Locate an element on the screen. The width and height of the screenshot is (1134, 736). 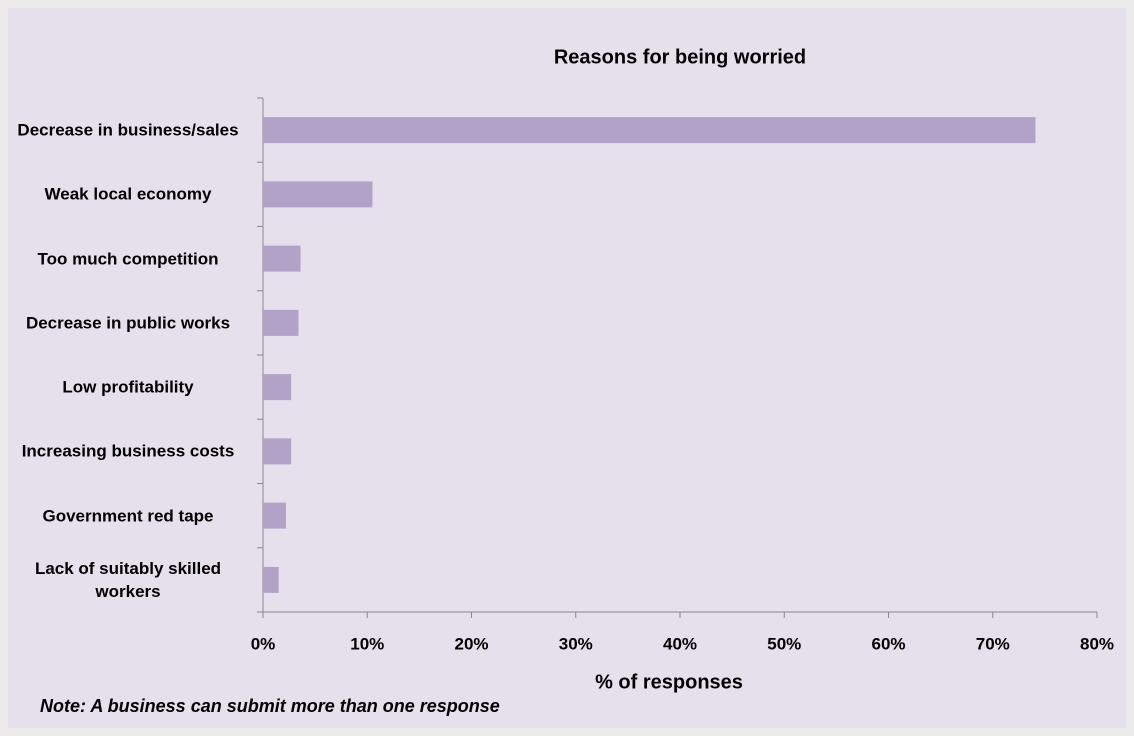
chart-title: Reasons for being worried is located at coordinates (680, 57).